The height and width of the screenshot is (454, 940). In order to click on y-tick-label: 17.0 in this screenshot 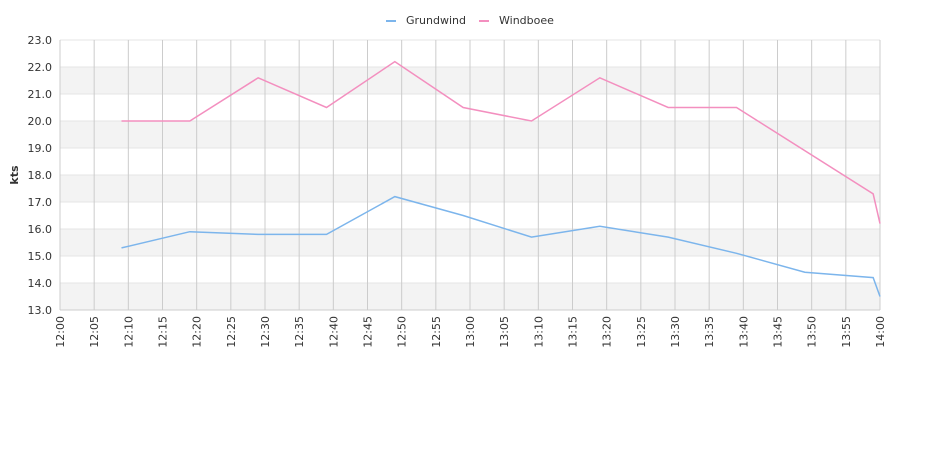, I will do `click(40, 202)`.